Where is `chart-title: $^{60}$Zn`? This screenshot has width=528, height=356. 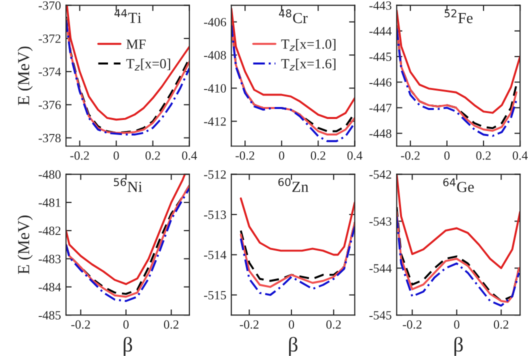
chart-title: $^{60}$Zn is located at coordinates (293, 185).